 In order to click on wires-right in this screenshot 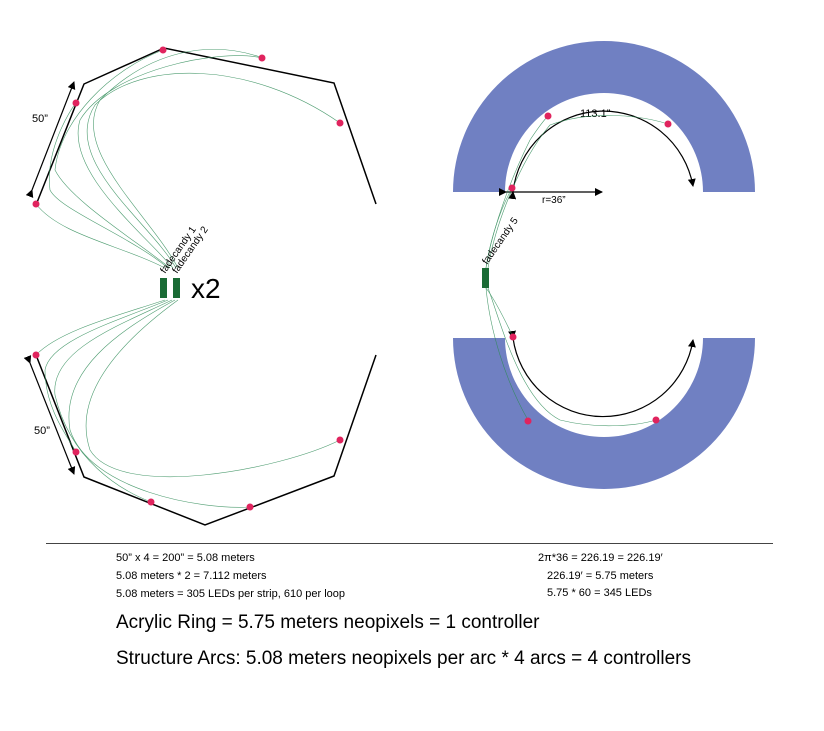, I will do `click(577, 271)`.